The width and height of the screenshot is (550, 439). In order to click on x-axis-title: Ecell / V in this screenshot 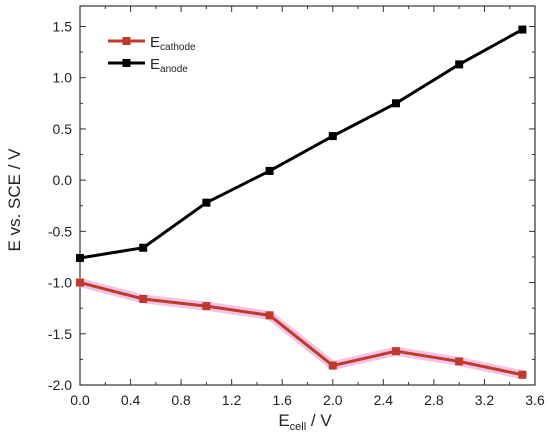, I will do `click(305, 422)`.